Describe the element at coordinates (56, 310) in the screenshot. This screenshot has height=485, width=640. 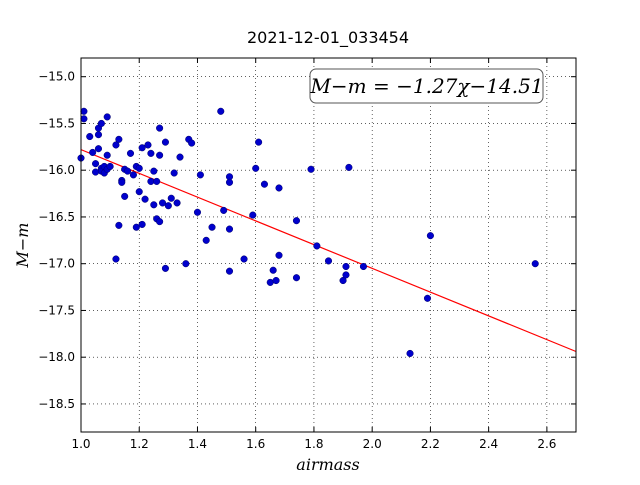
I see `y-tick-label: −17.5` at that location.